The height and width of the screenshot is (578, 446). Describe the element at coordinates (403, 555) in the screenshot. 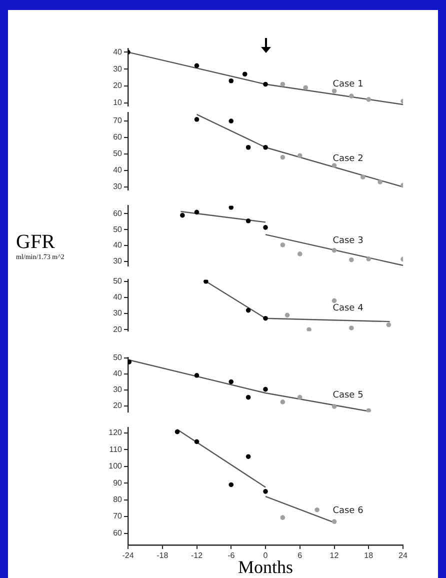

I see `x-tick-label: 24` at that location.